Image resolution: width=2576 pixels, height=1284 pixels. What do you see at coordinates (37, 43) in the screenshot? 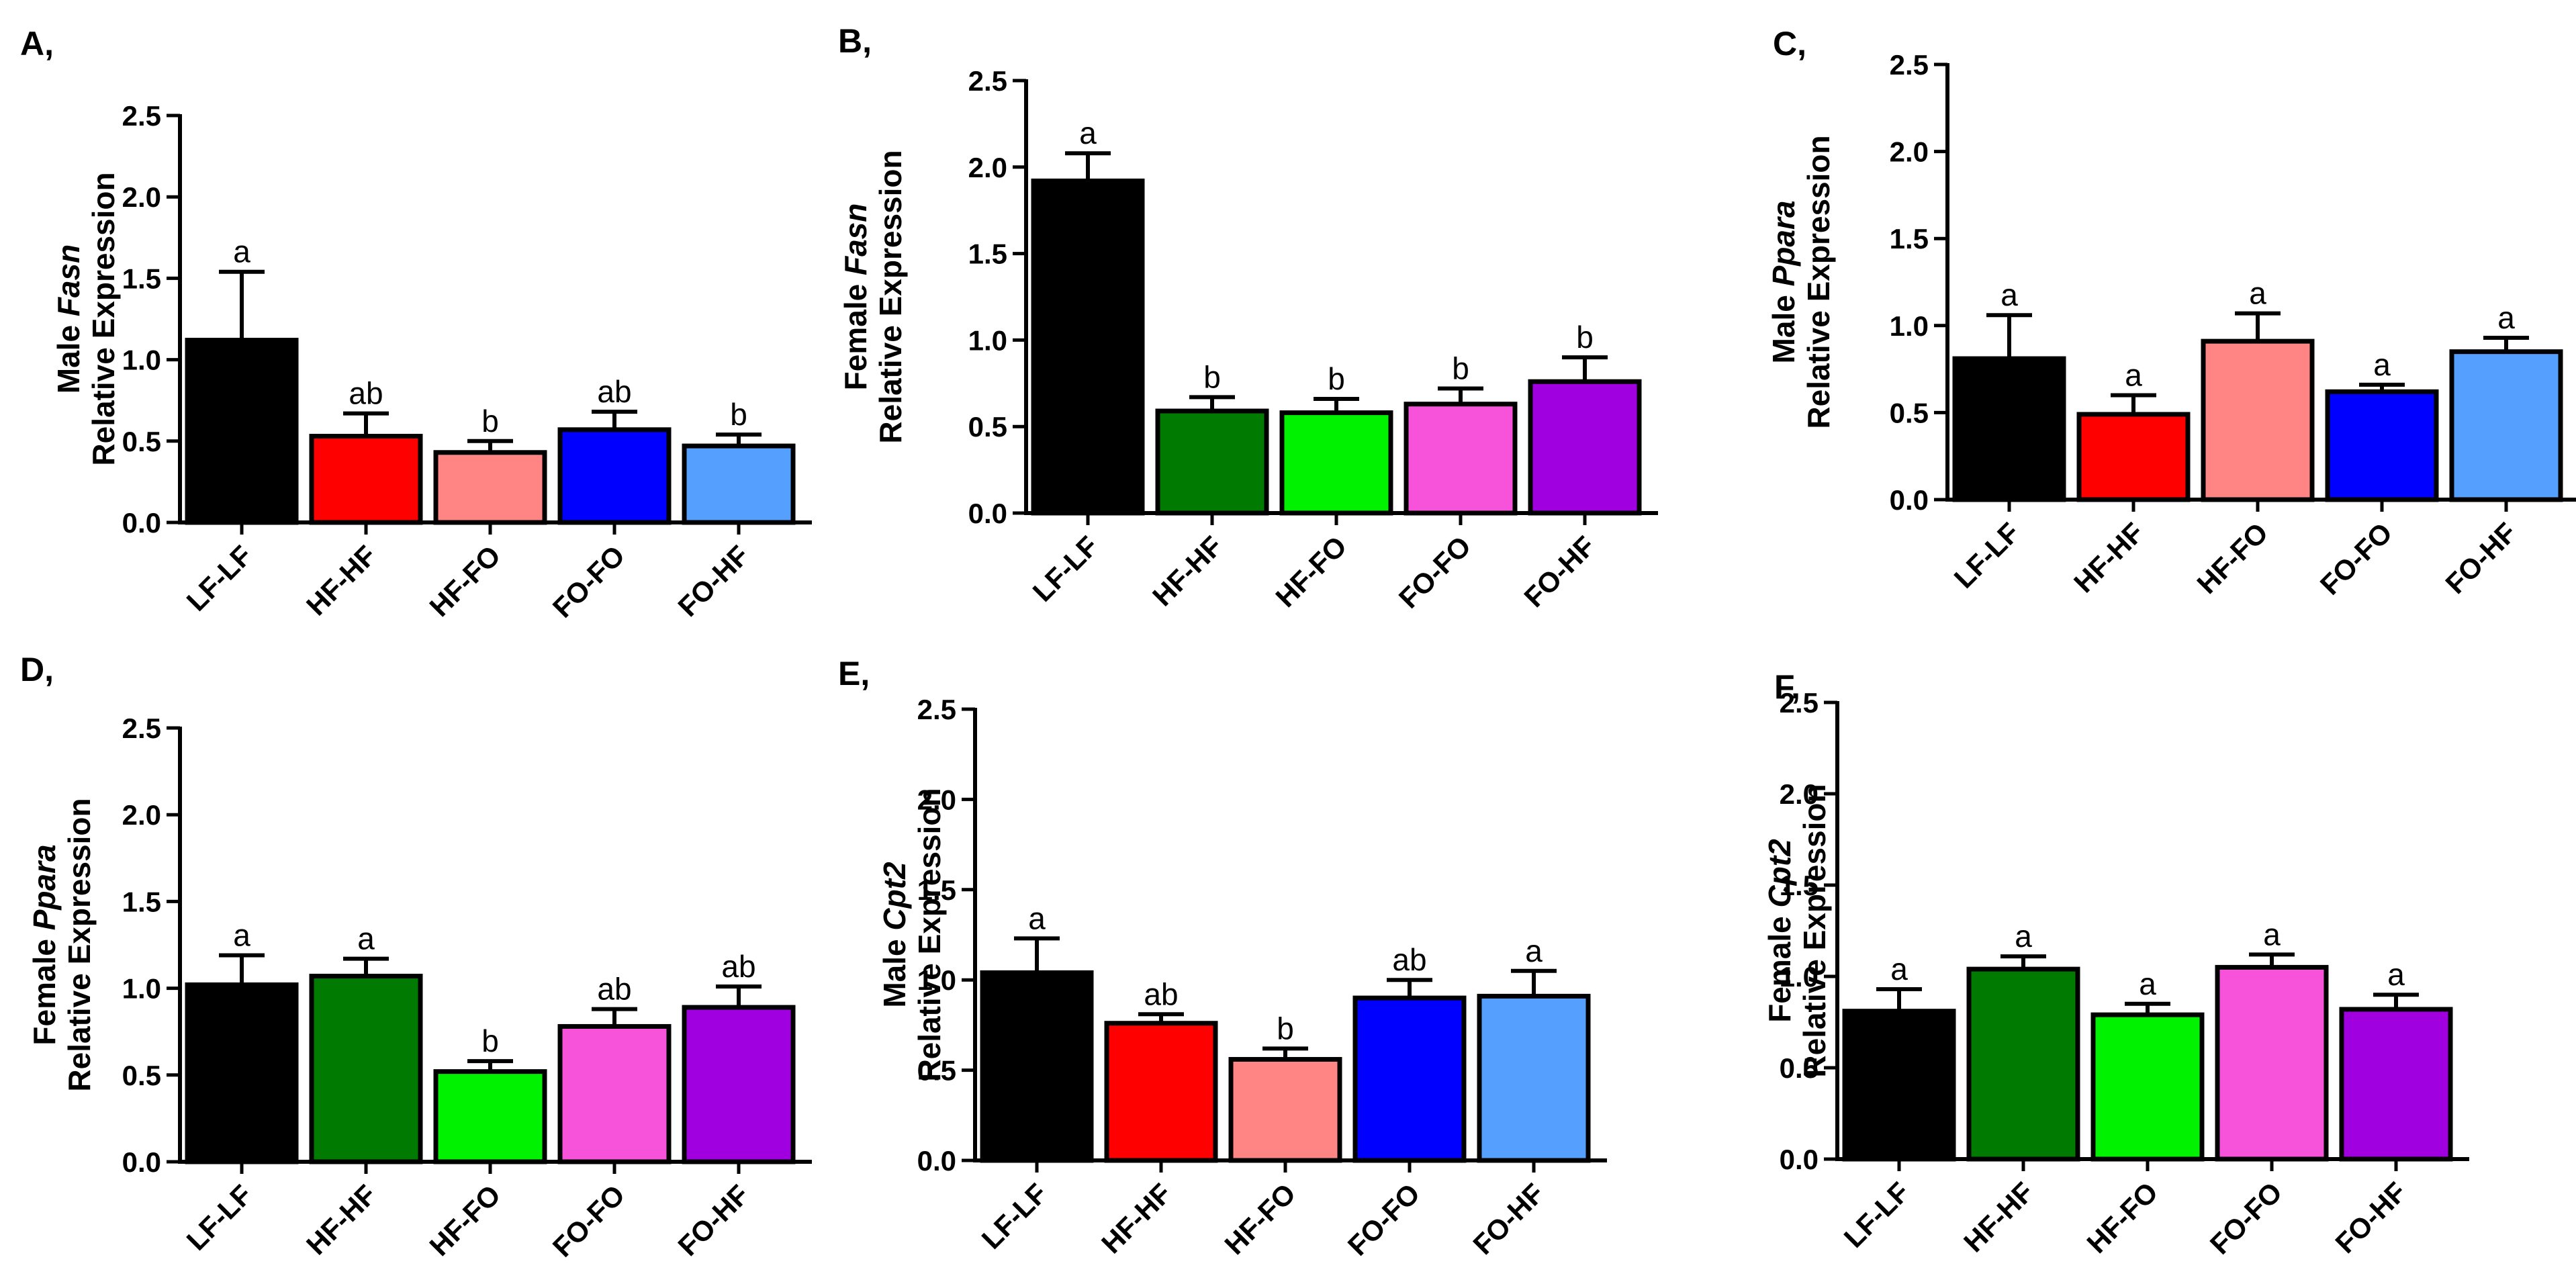
I see `panel-label: A,` at bounding box center [37, 43].